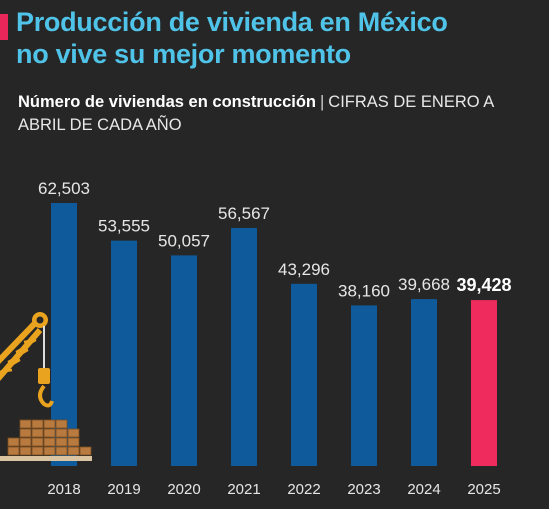  Describe the element at coordinates (484, 383) in the screenshot. I see `bar-2025` at that location.